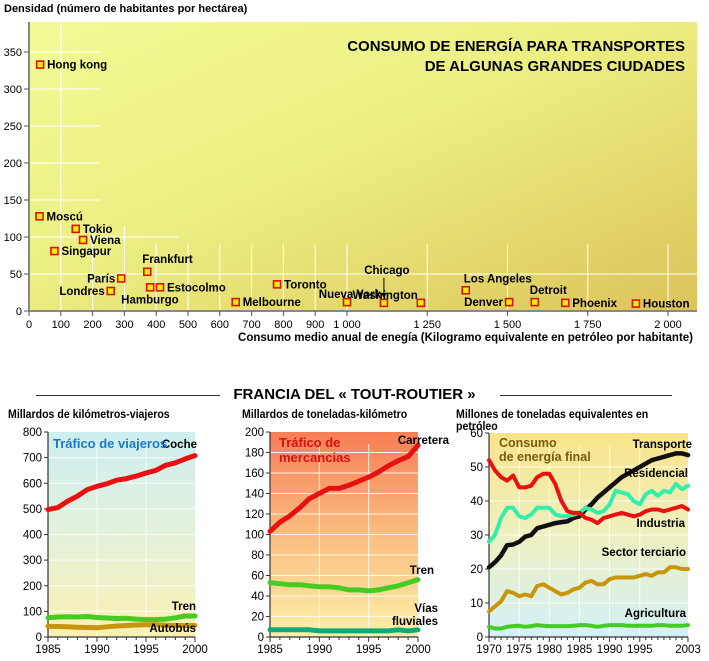  What do you see at coordinates (588, 627) in the screenshot?
I see `series-line-agricultura` at bounding box center [588, 627].